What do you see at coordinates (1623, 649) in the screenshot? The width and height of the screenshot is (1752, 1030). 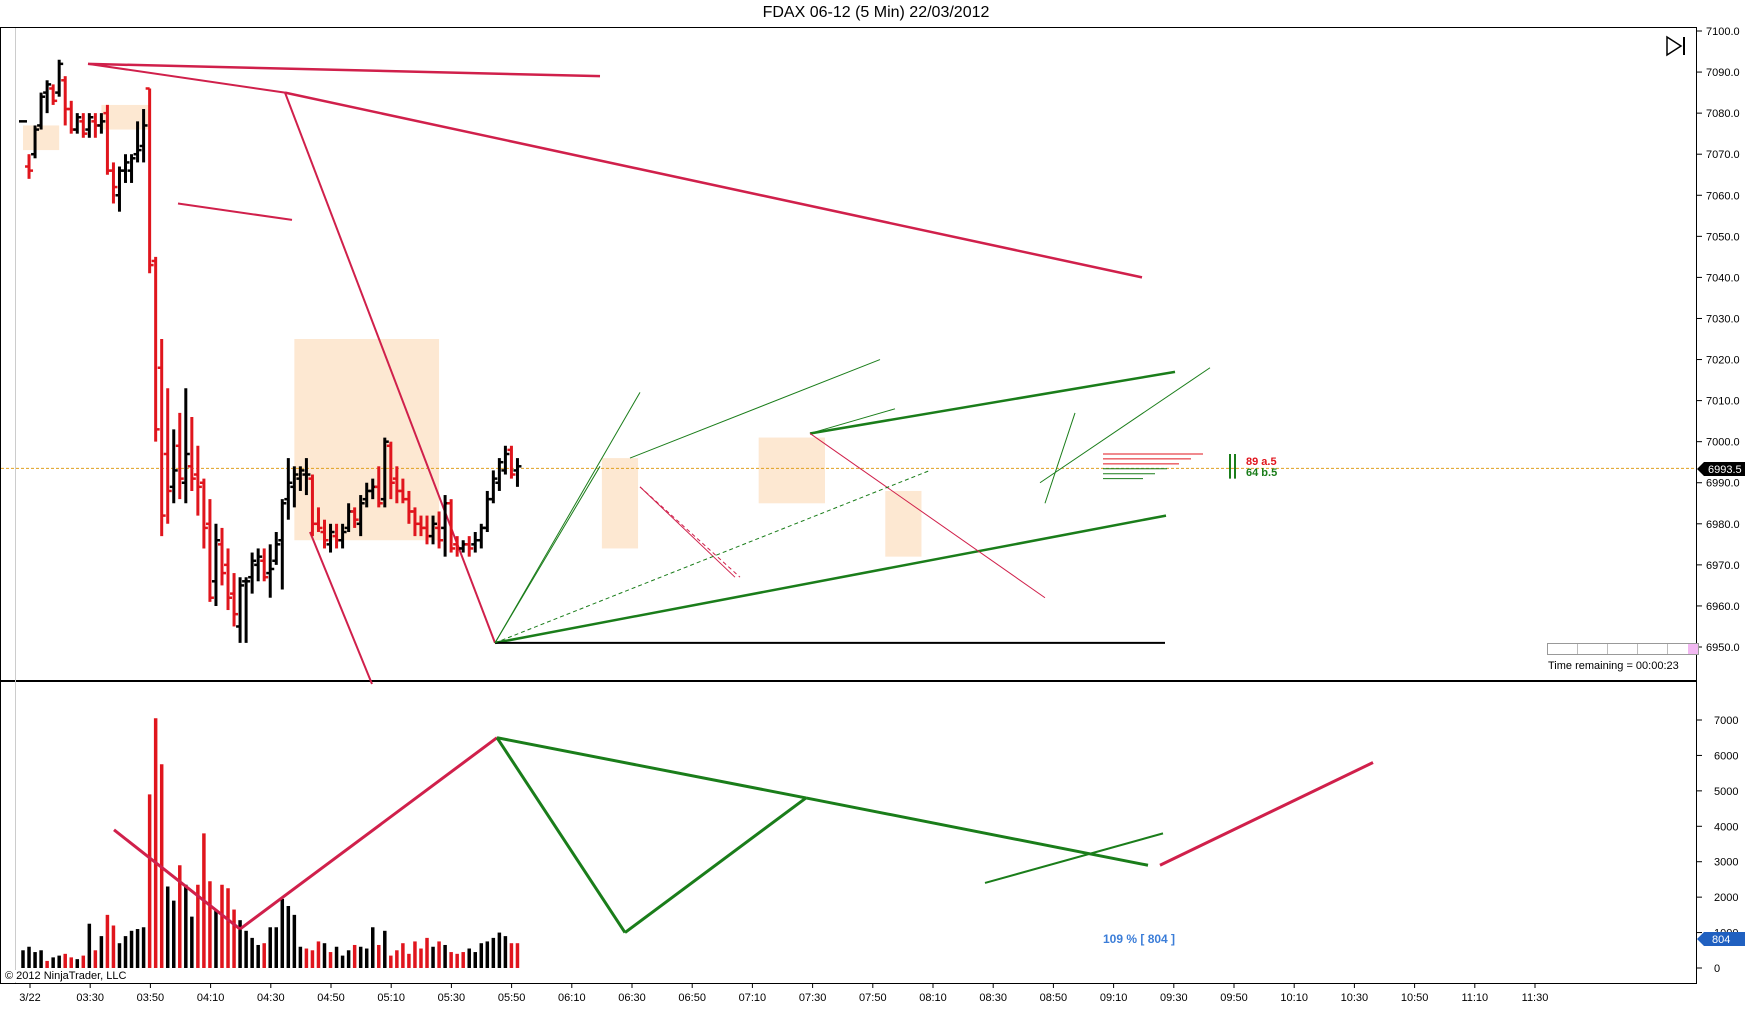 I see `bar-timer-progress` at bounding box center [1623, 649].